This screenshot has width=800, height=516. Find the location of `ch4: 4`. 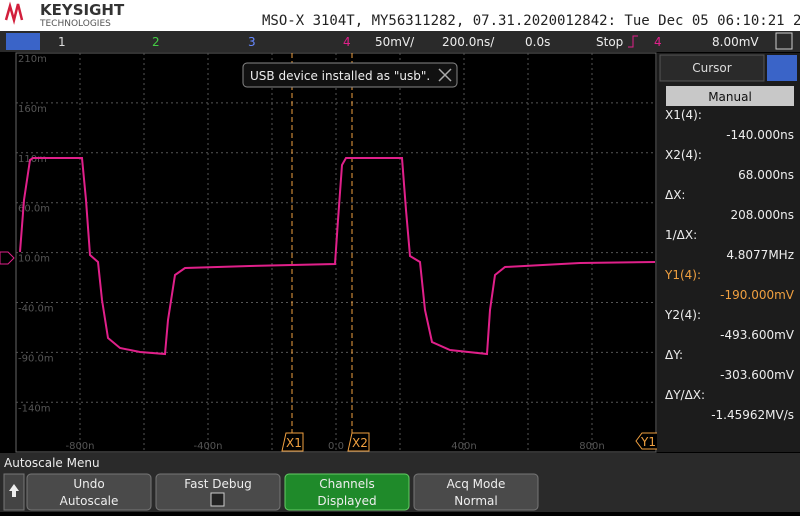

ch4: 4 is located at coordinates (347, 42).